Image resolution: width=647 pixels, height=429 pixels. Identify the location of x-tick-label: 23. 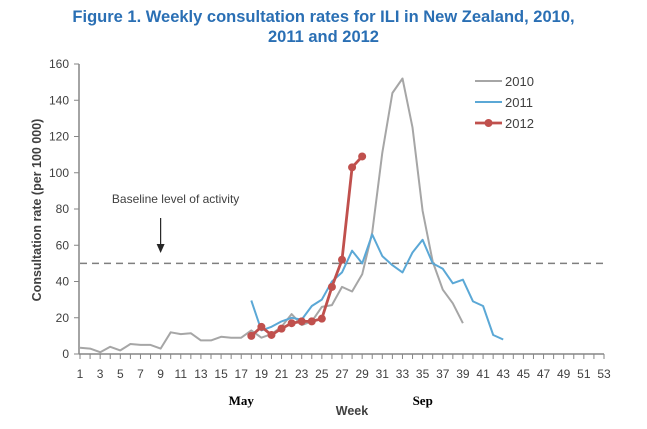
(302, 374).